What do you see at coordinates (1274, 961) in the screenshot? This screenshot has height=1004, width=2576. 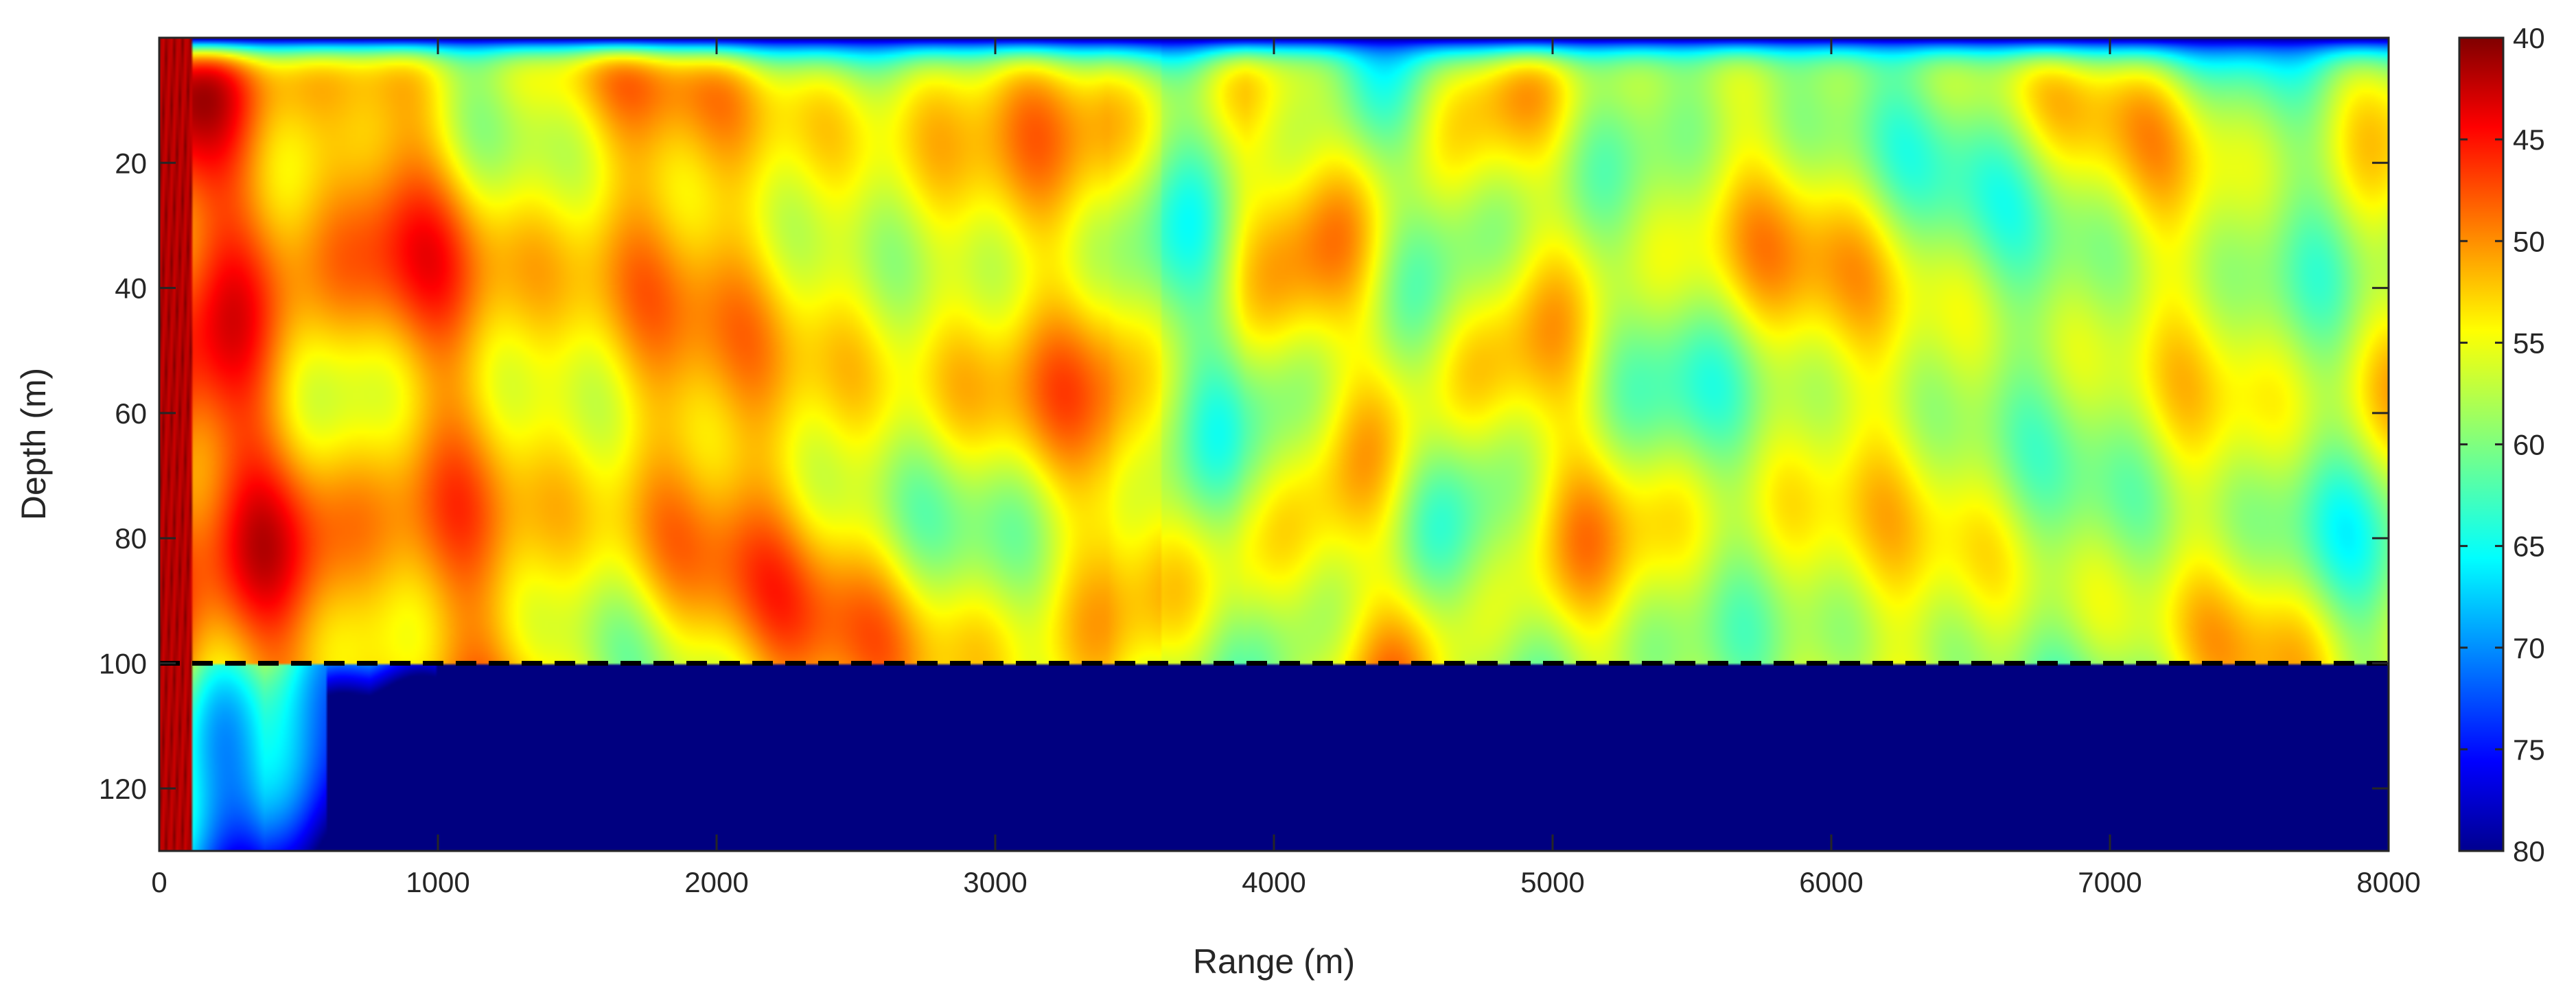 I see `x-axis-label: Range (m)` at bounding box center [1274, 961].